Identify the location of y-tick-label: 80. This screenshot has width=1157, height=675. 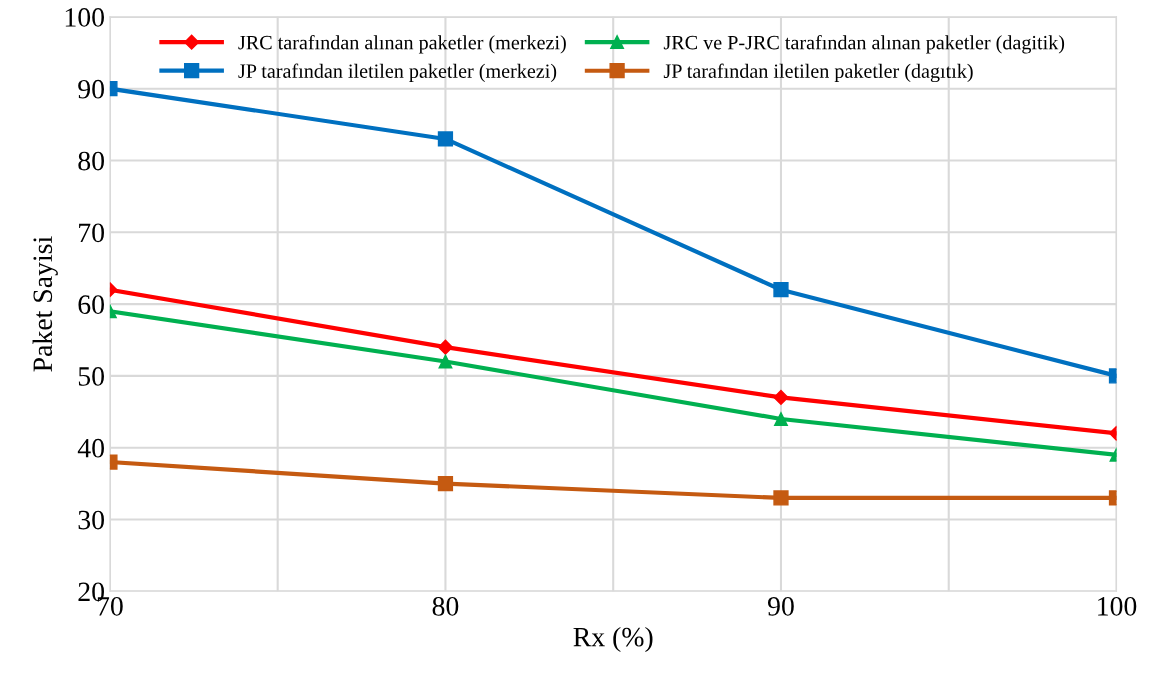
(91, 161).